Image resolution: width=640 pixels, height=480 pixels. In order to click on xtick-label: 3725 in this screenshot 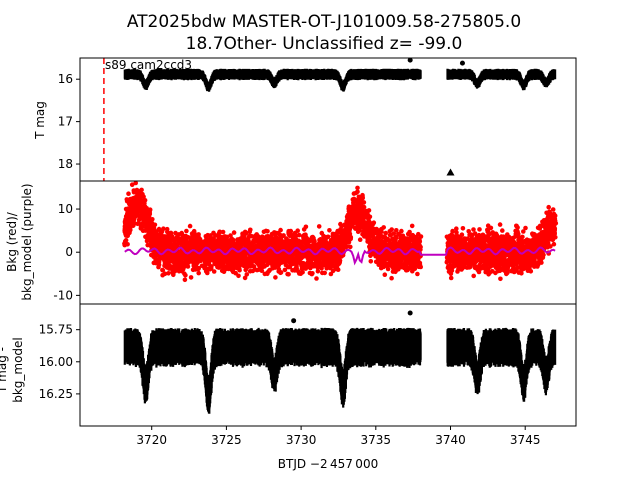, I will do `click(226, 440)`.